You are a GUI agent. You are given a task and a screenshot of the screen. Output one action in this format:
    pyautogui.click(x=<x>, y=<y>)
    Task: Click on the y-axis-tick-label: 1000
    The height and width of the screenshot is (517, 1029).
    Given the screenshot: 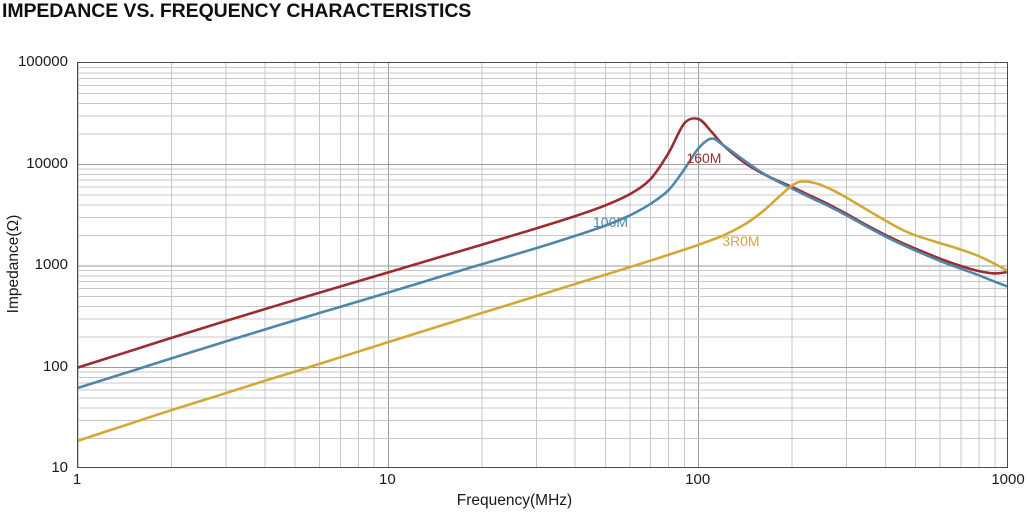 What is the action you would take?
    pyautogui.click(x=51, y=264)
    